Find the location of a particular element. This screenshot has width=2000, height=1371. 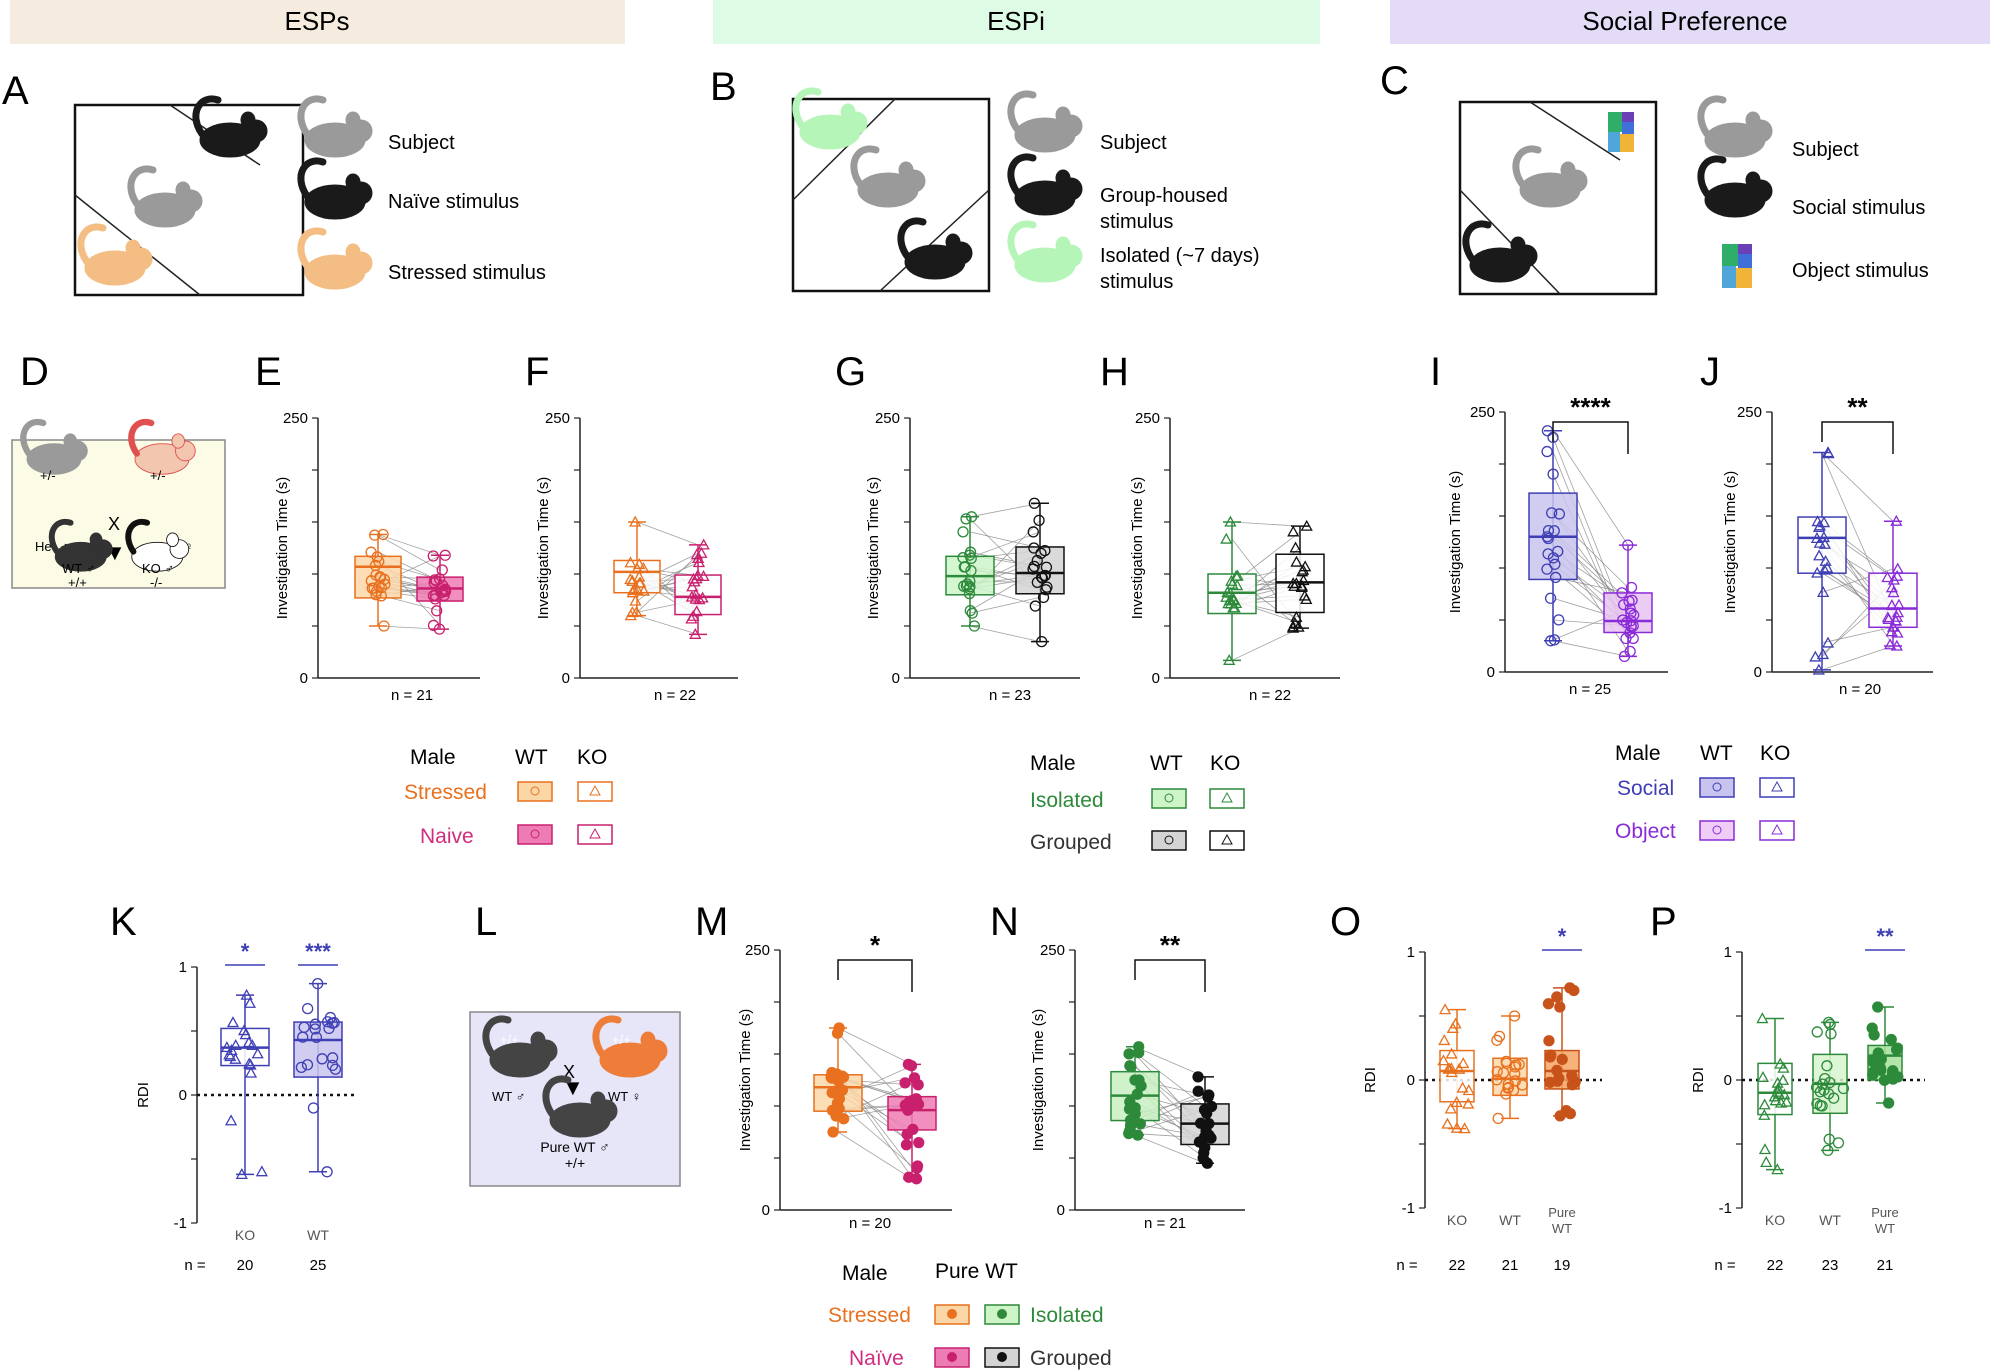

legend-social-mouse-c is located at coordinates (1736, 188).